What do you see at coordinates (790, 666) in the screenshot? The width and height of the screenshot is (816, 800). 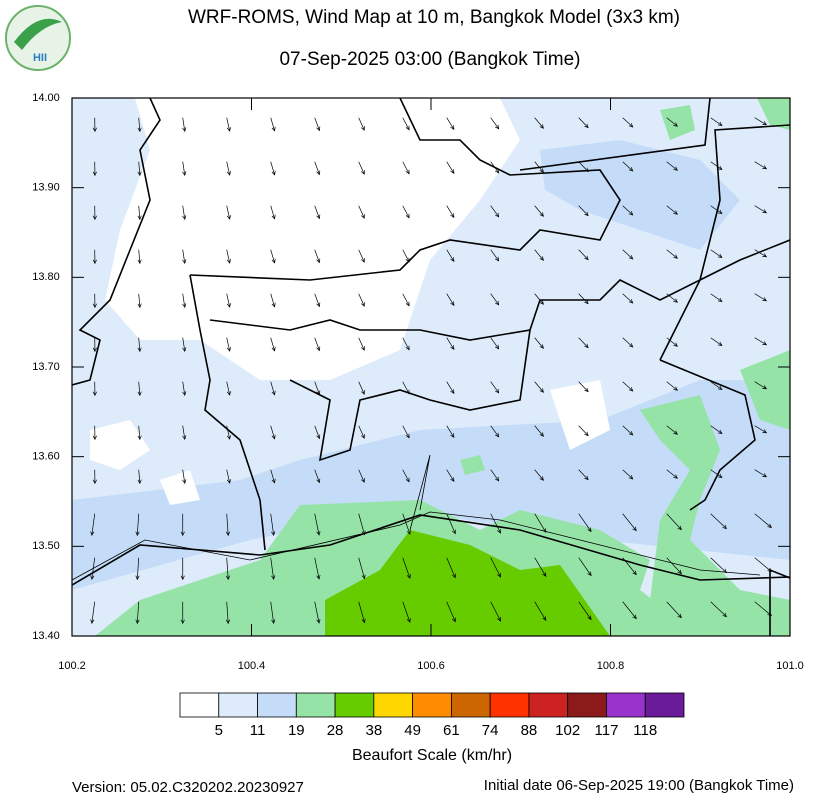 I see `x-tick-label: 101.0` at bounding box center [790, 666].